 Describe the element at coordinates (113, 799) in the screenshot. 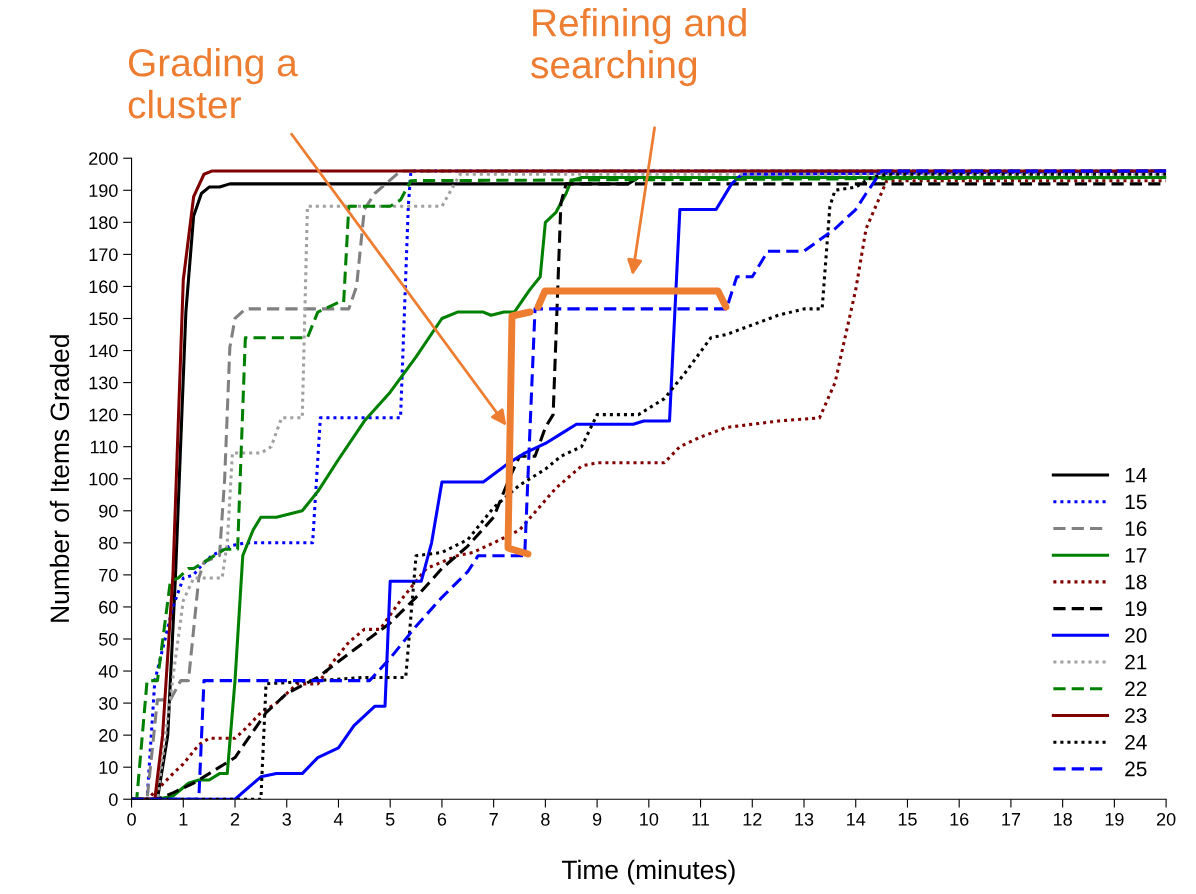

I see `y-tick-label: 0` at that location.